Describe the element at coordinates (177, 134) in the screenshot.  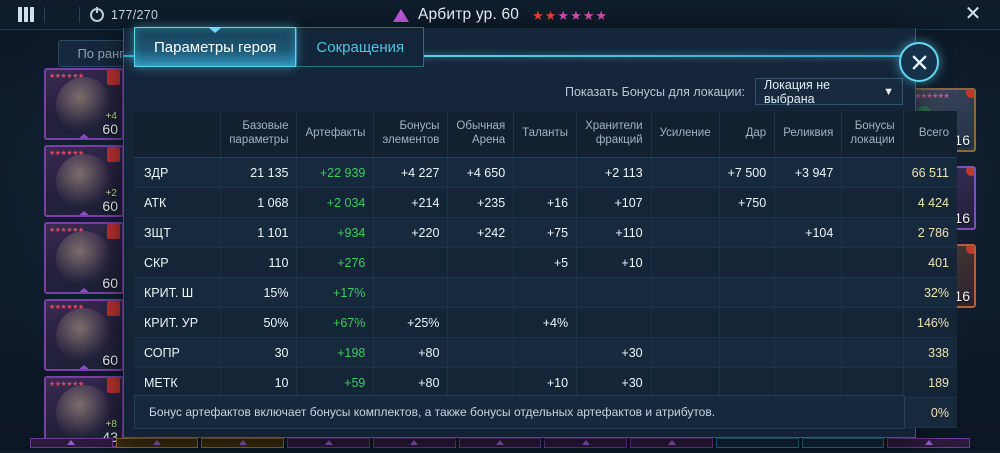
I see `column-header` at that location.